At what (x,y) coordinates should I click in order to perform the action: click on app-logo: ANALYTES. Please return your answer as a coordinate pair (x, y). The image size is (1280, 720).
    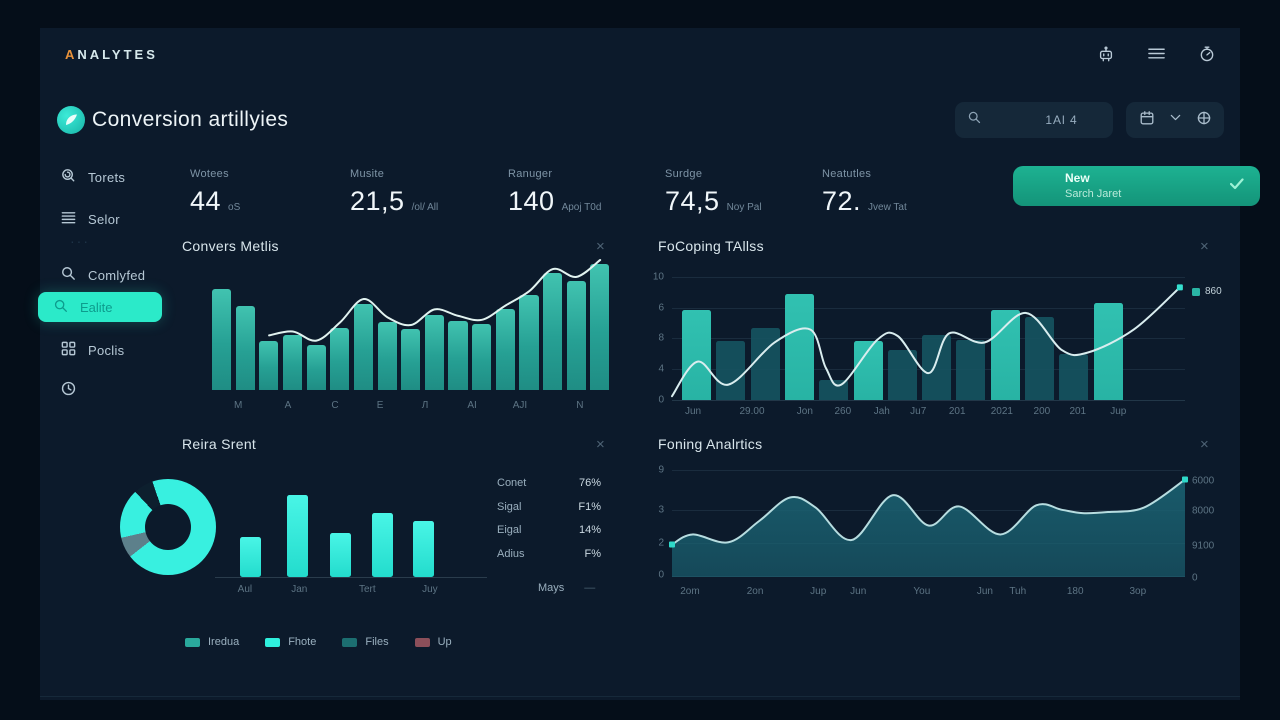
    Looking at the image, I should click on (111, 54).